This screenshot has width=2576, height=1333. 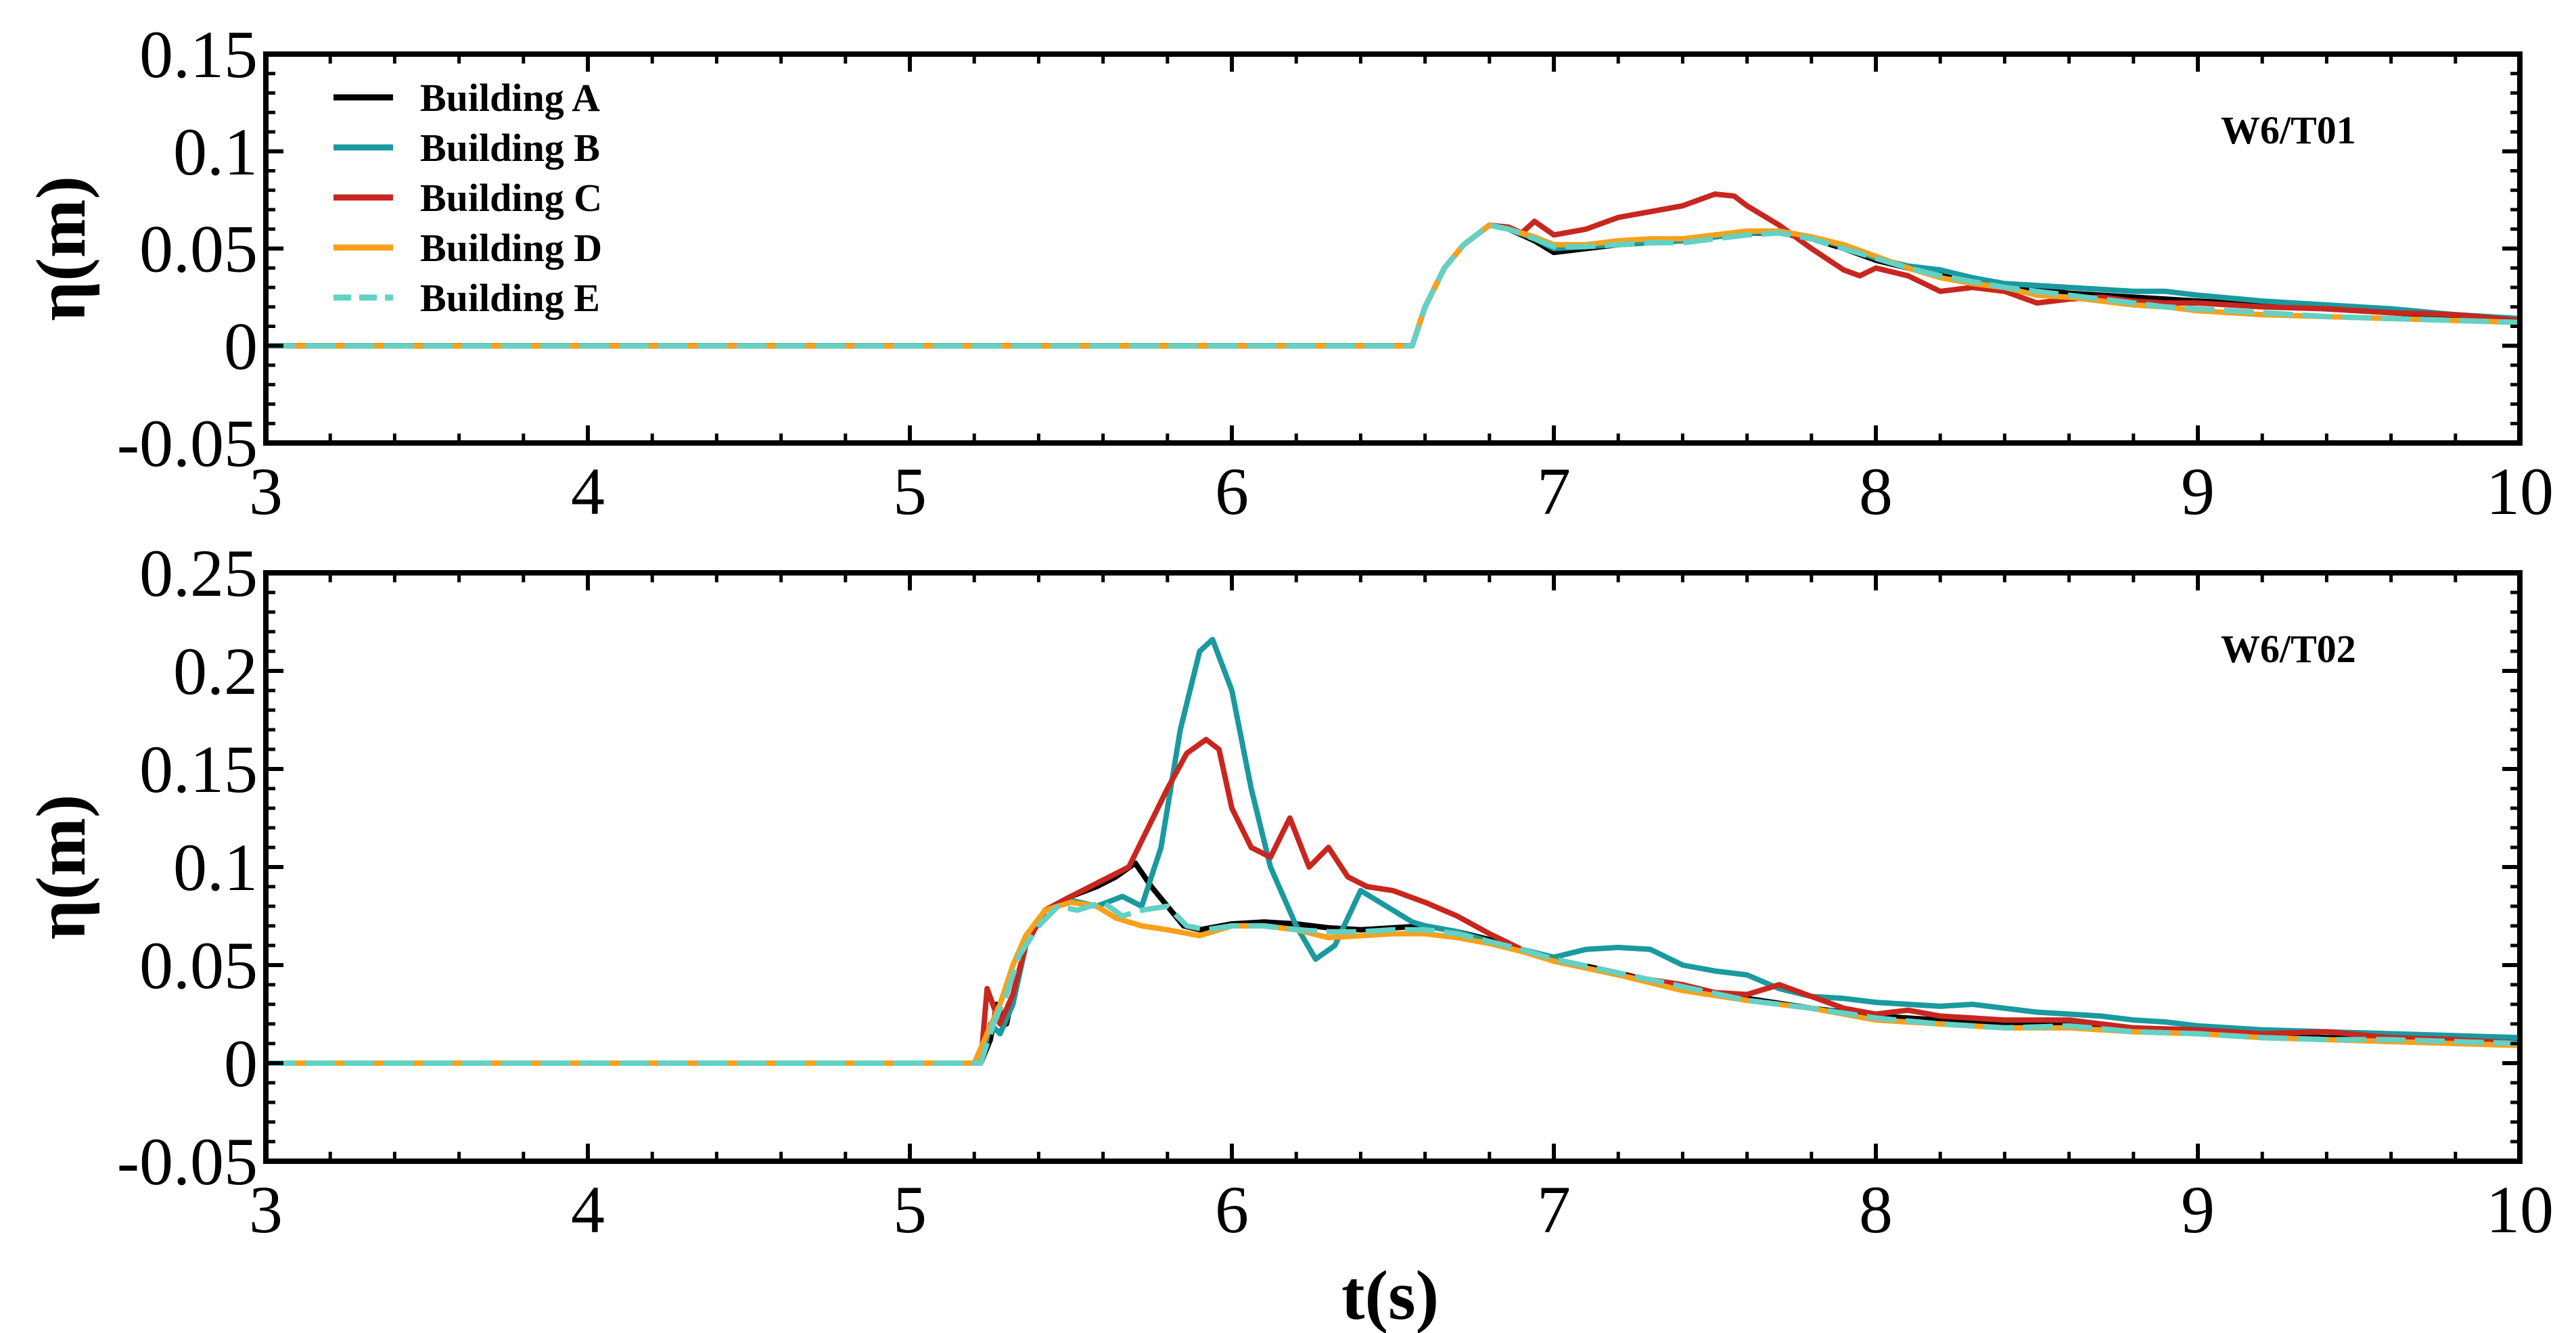 What do you see at coordinates (510, 148) in the screenshot?
I see `legend-label: Building B` at bounding box center [510, 148].